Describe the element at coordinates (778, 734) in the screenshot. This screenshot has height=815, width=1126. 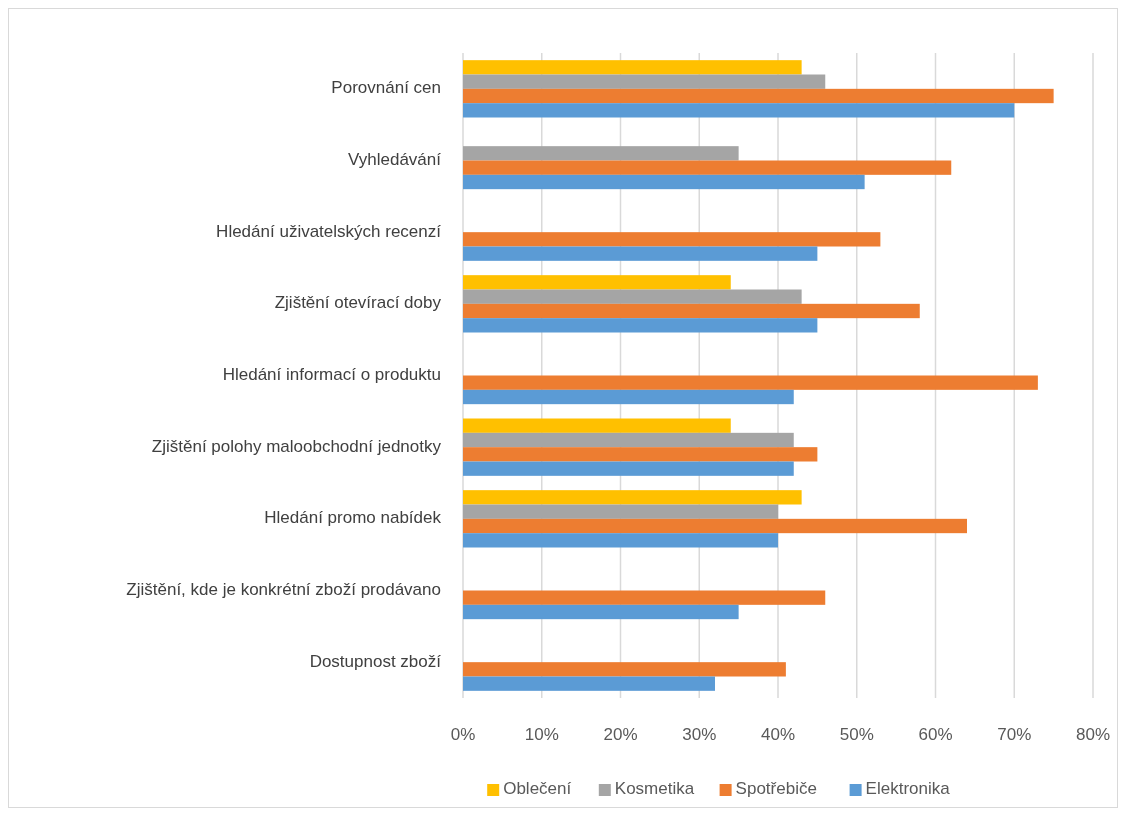
I see `x-tick-label: 40%` at that location.